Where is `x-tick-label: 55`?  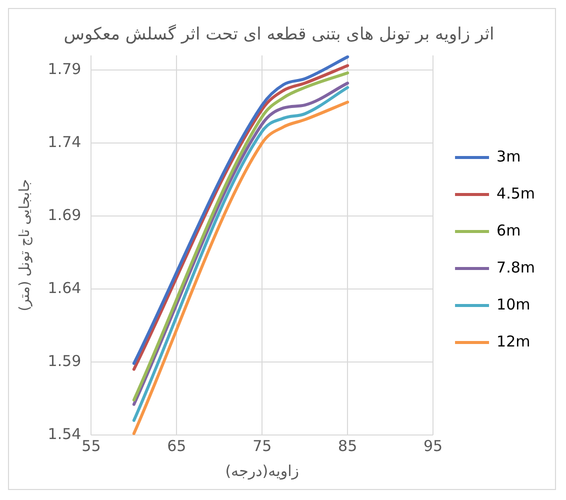
x-tick-label: 55 is located at coordinates (91, 445).